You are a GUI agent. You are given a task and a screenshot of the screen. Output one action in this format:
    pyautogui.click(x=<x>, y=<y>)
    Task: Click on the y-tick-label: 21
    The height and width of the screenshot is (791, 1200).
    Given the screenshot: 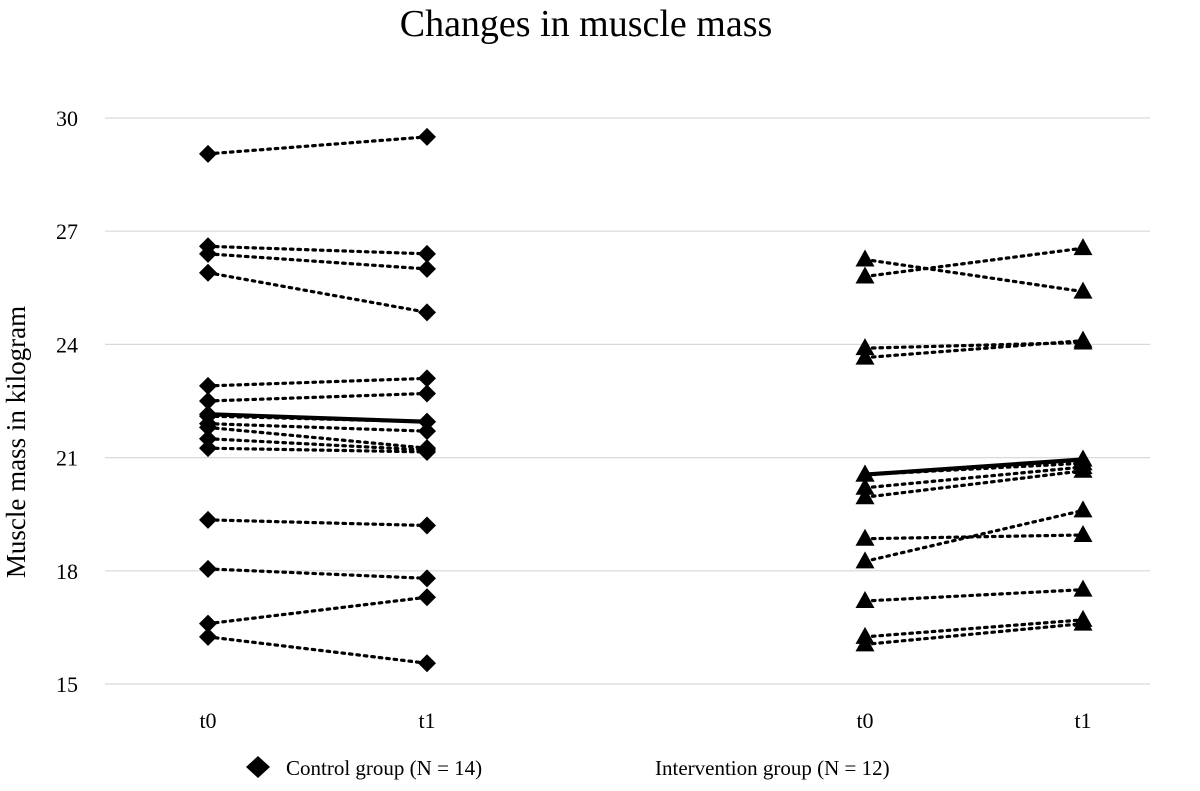 What is the action you would take?
    pyautogui.click(x=67, y=458)
    